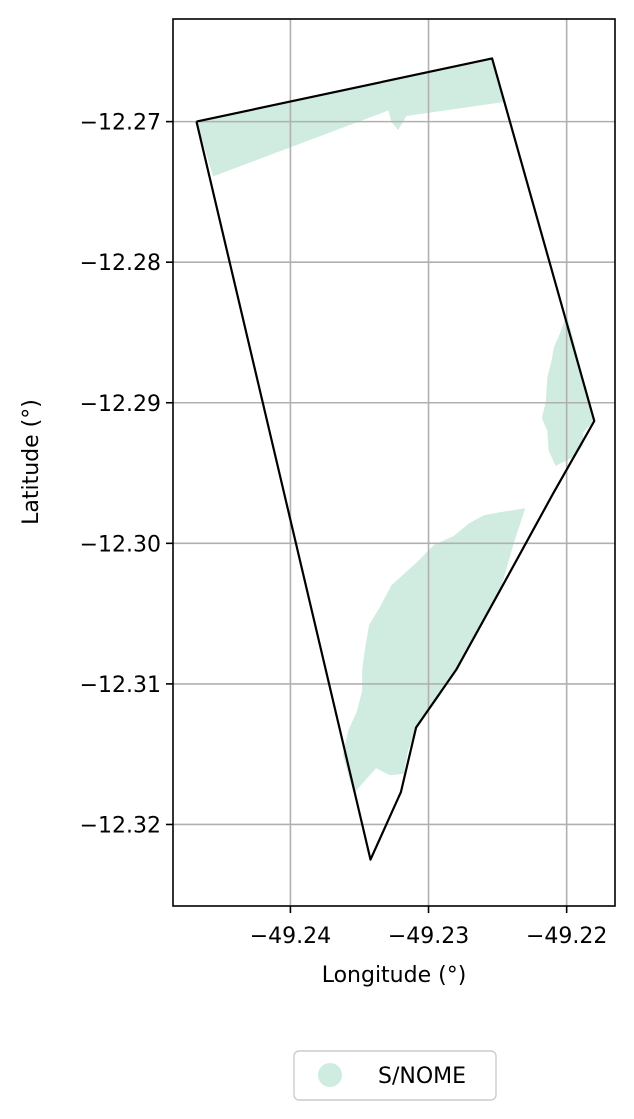  I want to click on legend-label: S/NOME, so click(422, 1076).